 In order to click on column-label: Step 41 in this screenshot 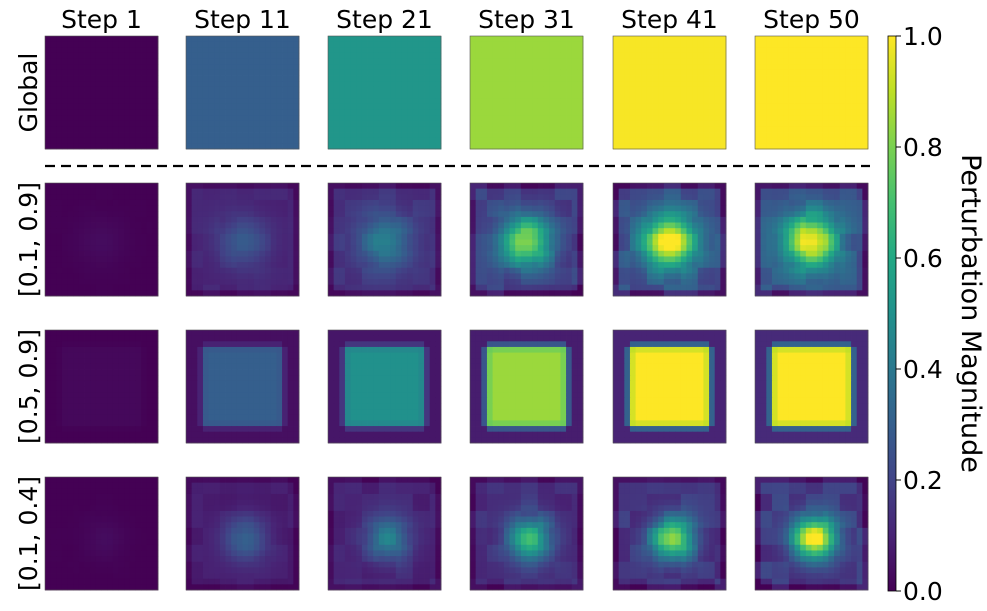, I will do `click(669, 19)`.